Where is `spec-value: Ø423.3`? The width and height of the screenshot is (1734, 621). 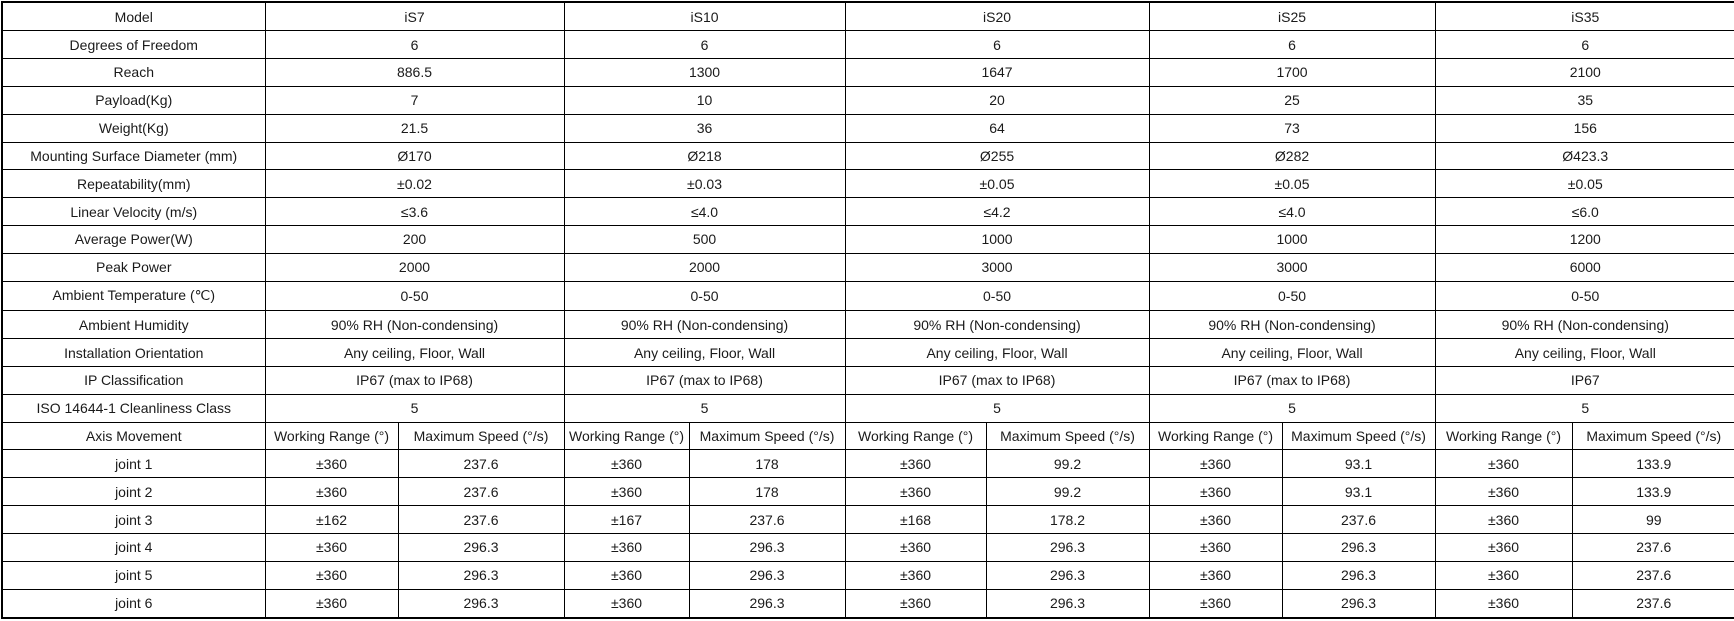
spec-value: Ø423.3 is located at coordinates (1584, 156).